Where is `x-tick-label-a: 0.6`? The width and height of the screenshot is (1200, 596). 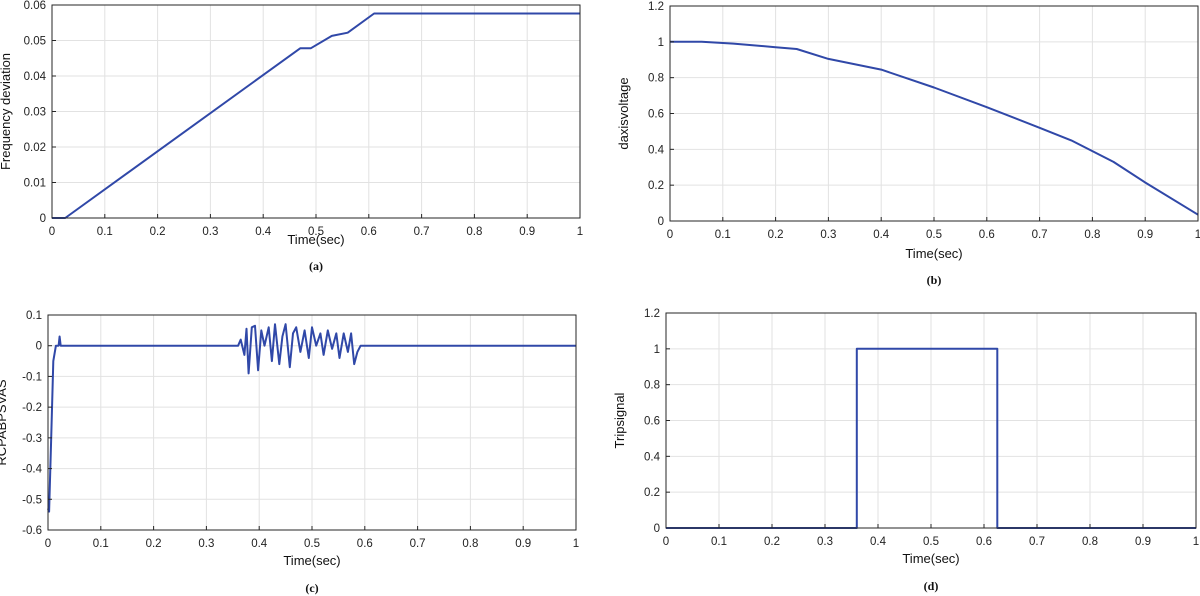
x-tick-label-a: 0.6 is located at coordinates (369, 232).